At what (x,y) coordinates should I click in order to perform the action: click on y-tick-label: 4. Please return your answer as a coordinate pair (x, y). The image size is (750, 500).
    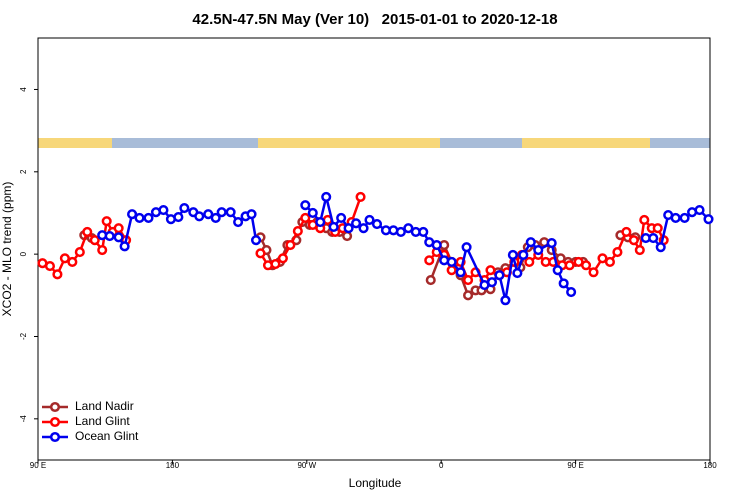
    Looking at the image, I should click on (23, 89).